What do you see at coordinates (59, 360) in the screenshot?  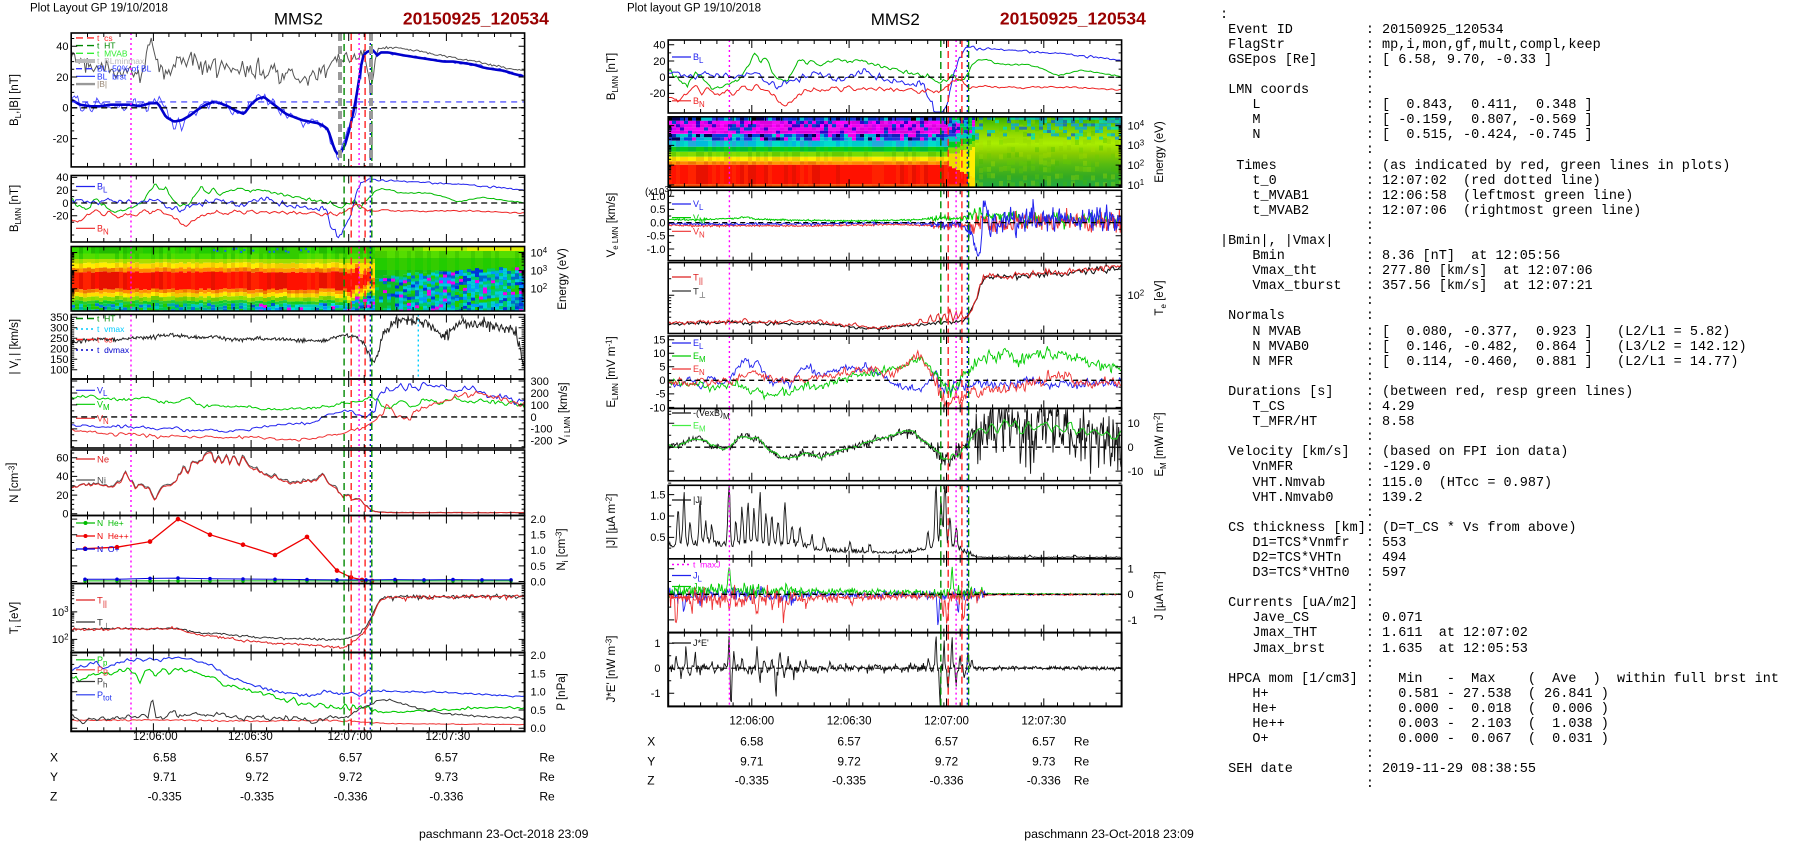 I see `svg-text: 150` at bounding box center [59, 360].